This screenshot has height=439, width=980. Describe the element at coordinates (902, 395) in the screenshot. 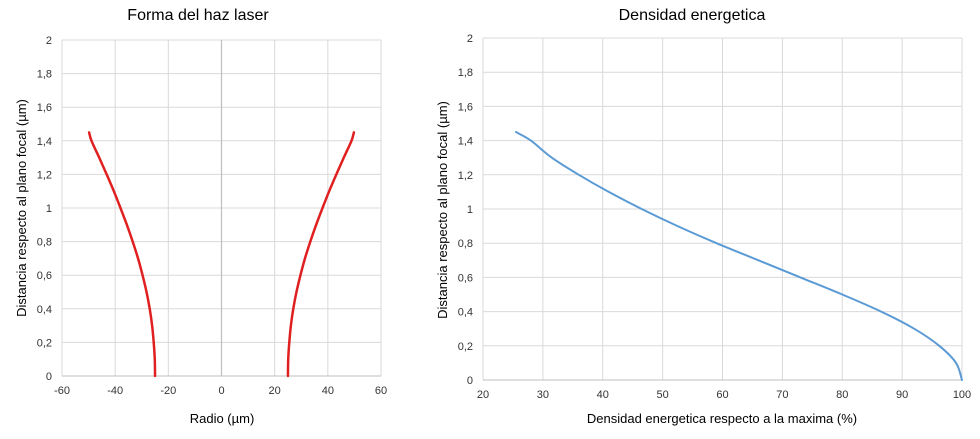

I see `x-tick-label: 90` at that location.